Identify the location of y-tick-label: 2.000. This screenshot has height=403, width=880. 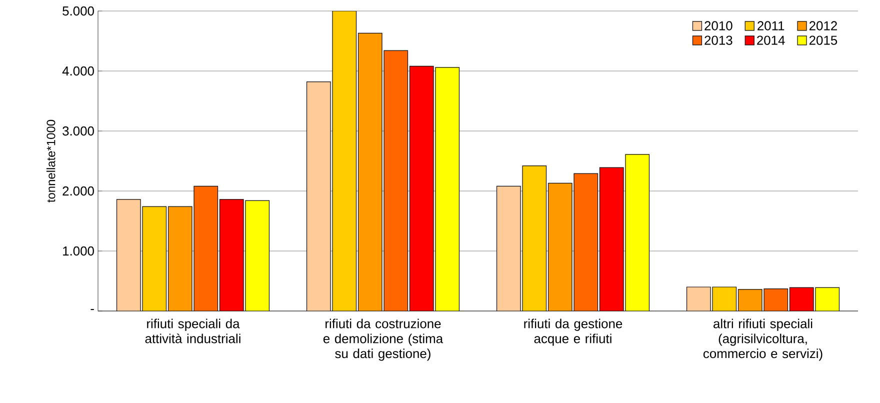
(78, 191).